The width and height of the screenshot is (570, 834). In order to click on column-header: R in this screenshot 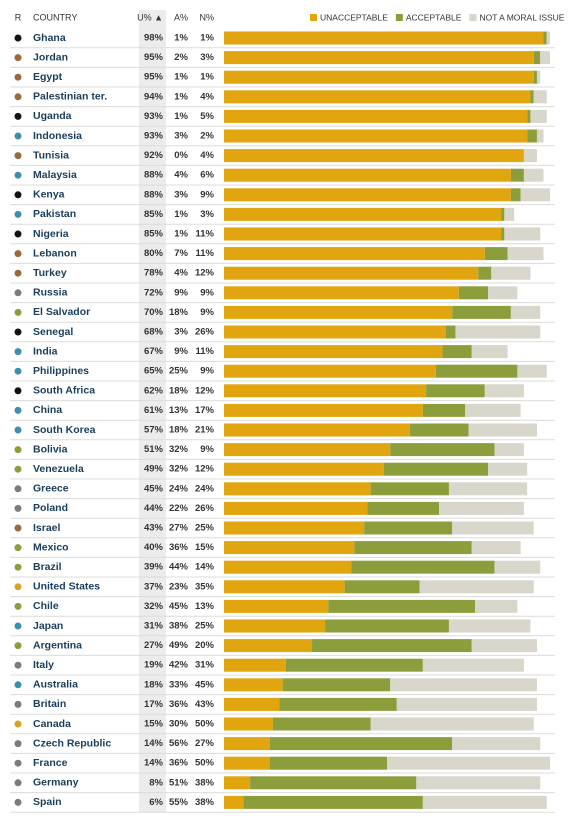, I will do `click(18, 17)`.